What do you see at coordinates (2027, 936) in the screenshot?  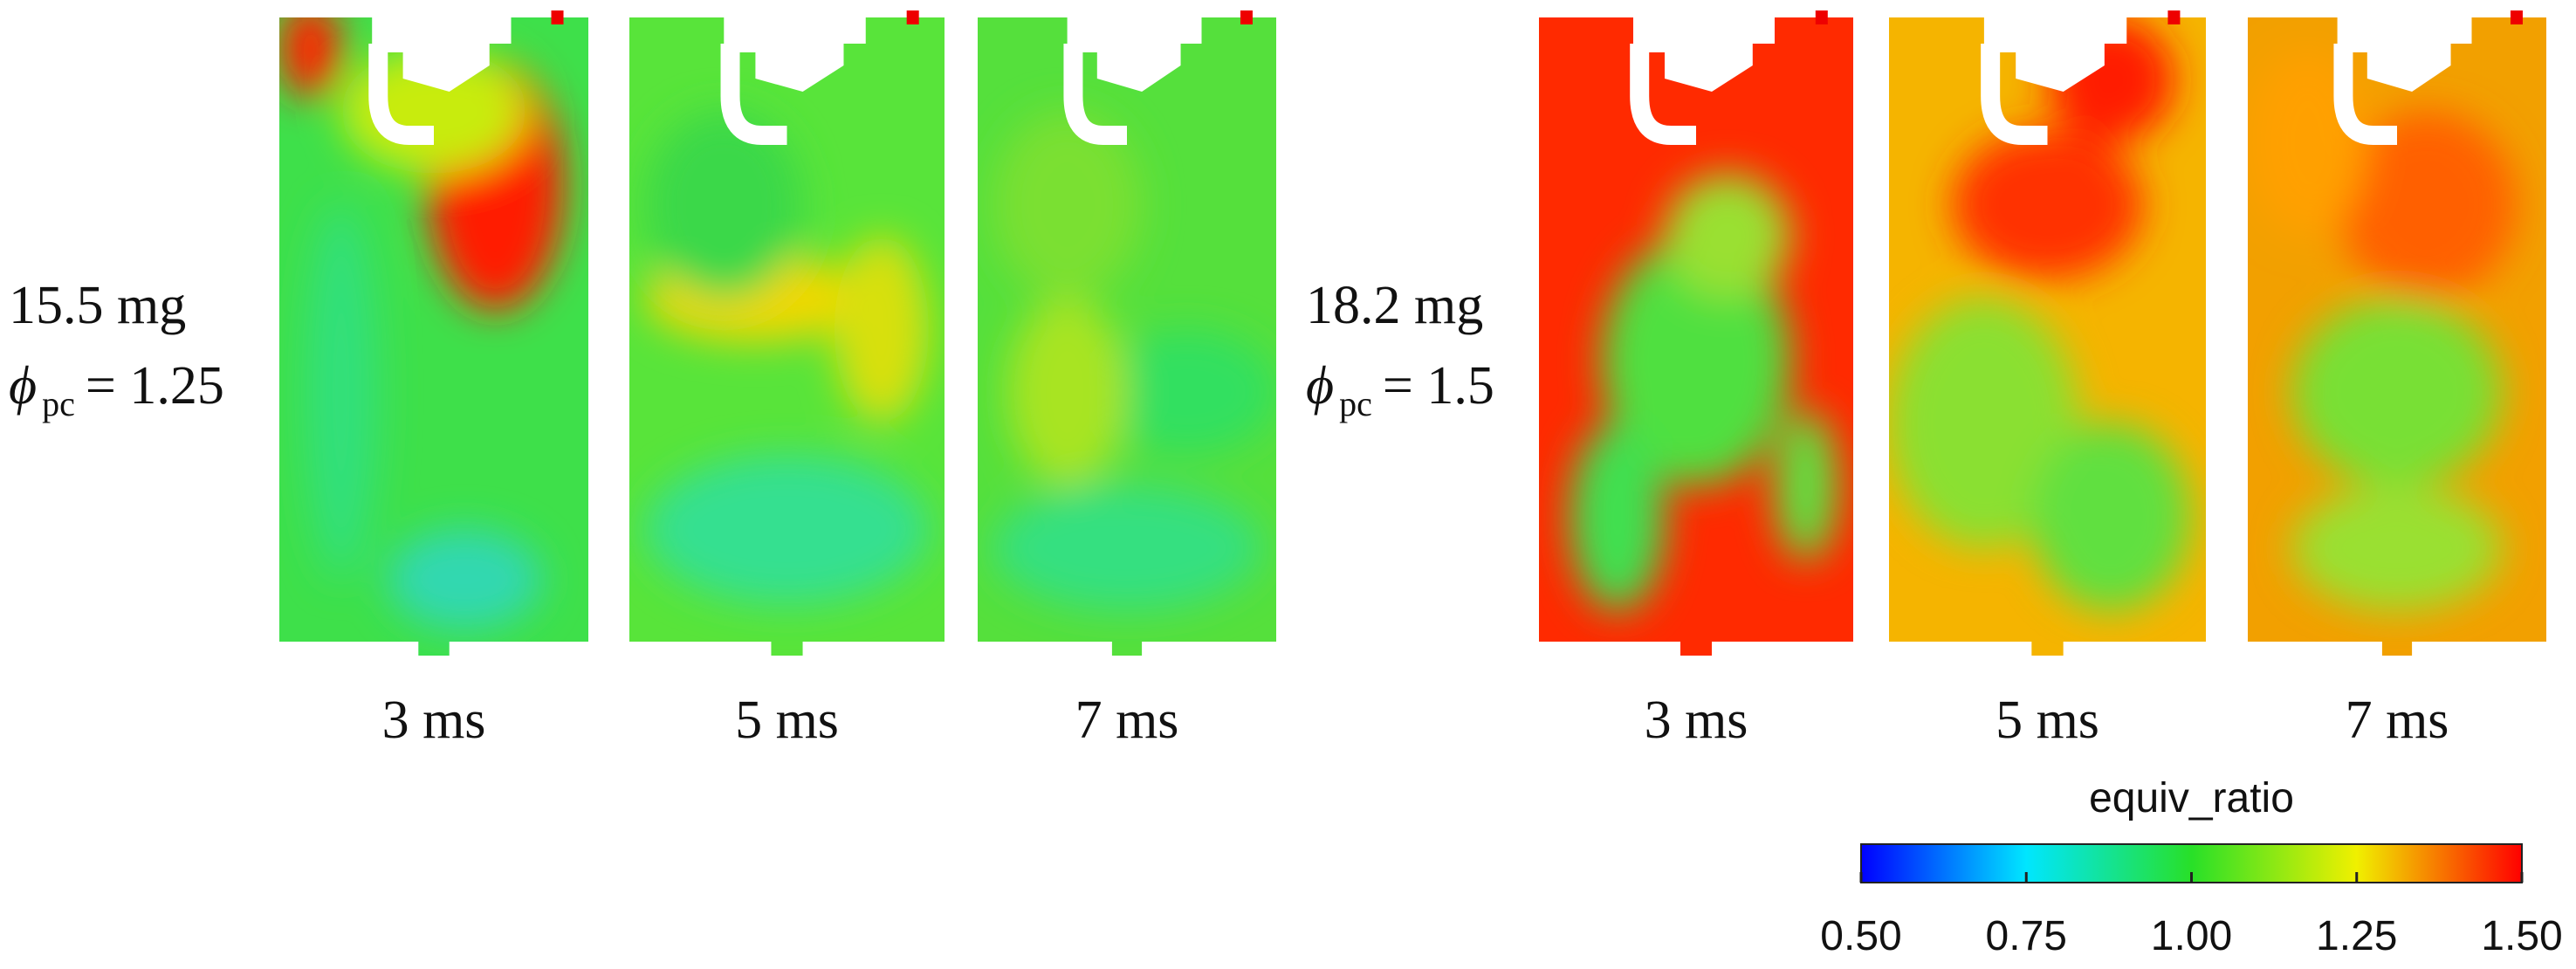 I see `colorbar-tick-label: 0.75` at bounding box center [2027, 936].